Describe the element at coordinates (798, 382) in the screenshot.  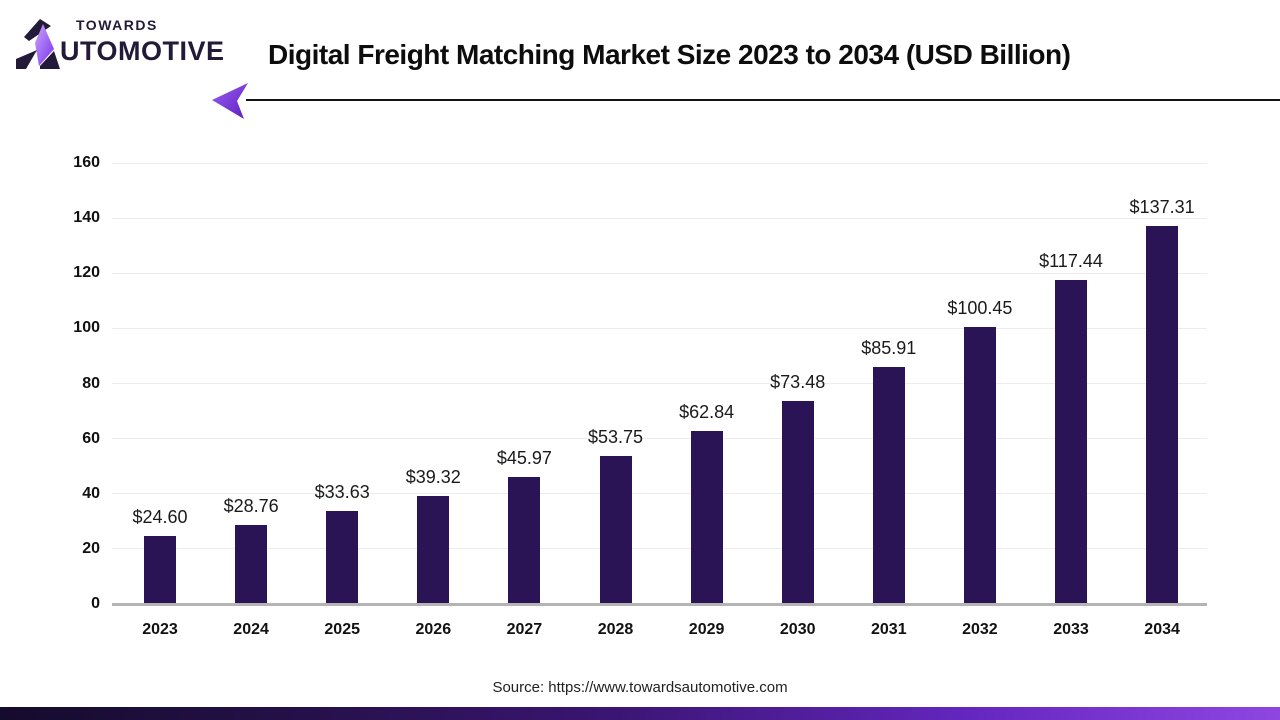
I see `bar-value-2030: $73.48` at that location.